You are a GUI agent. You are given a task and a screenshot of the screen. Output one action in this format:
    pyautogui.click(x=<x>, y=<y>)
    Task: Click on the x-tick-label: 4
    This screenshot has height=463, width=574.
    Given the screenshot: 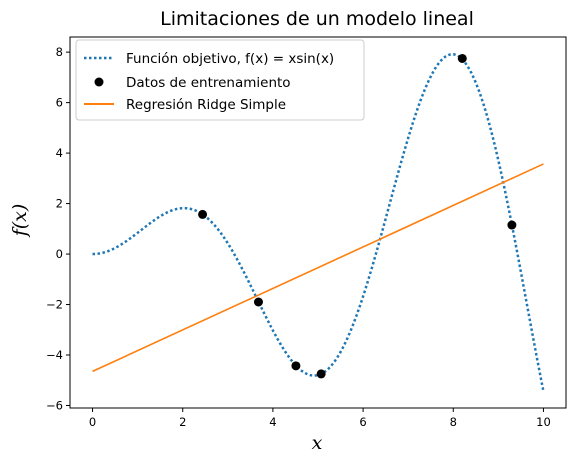 What is the action you would take?
    pyautogui.click(x=272, y=422)
    